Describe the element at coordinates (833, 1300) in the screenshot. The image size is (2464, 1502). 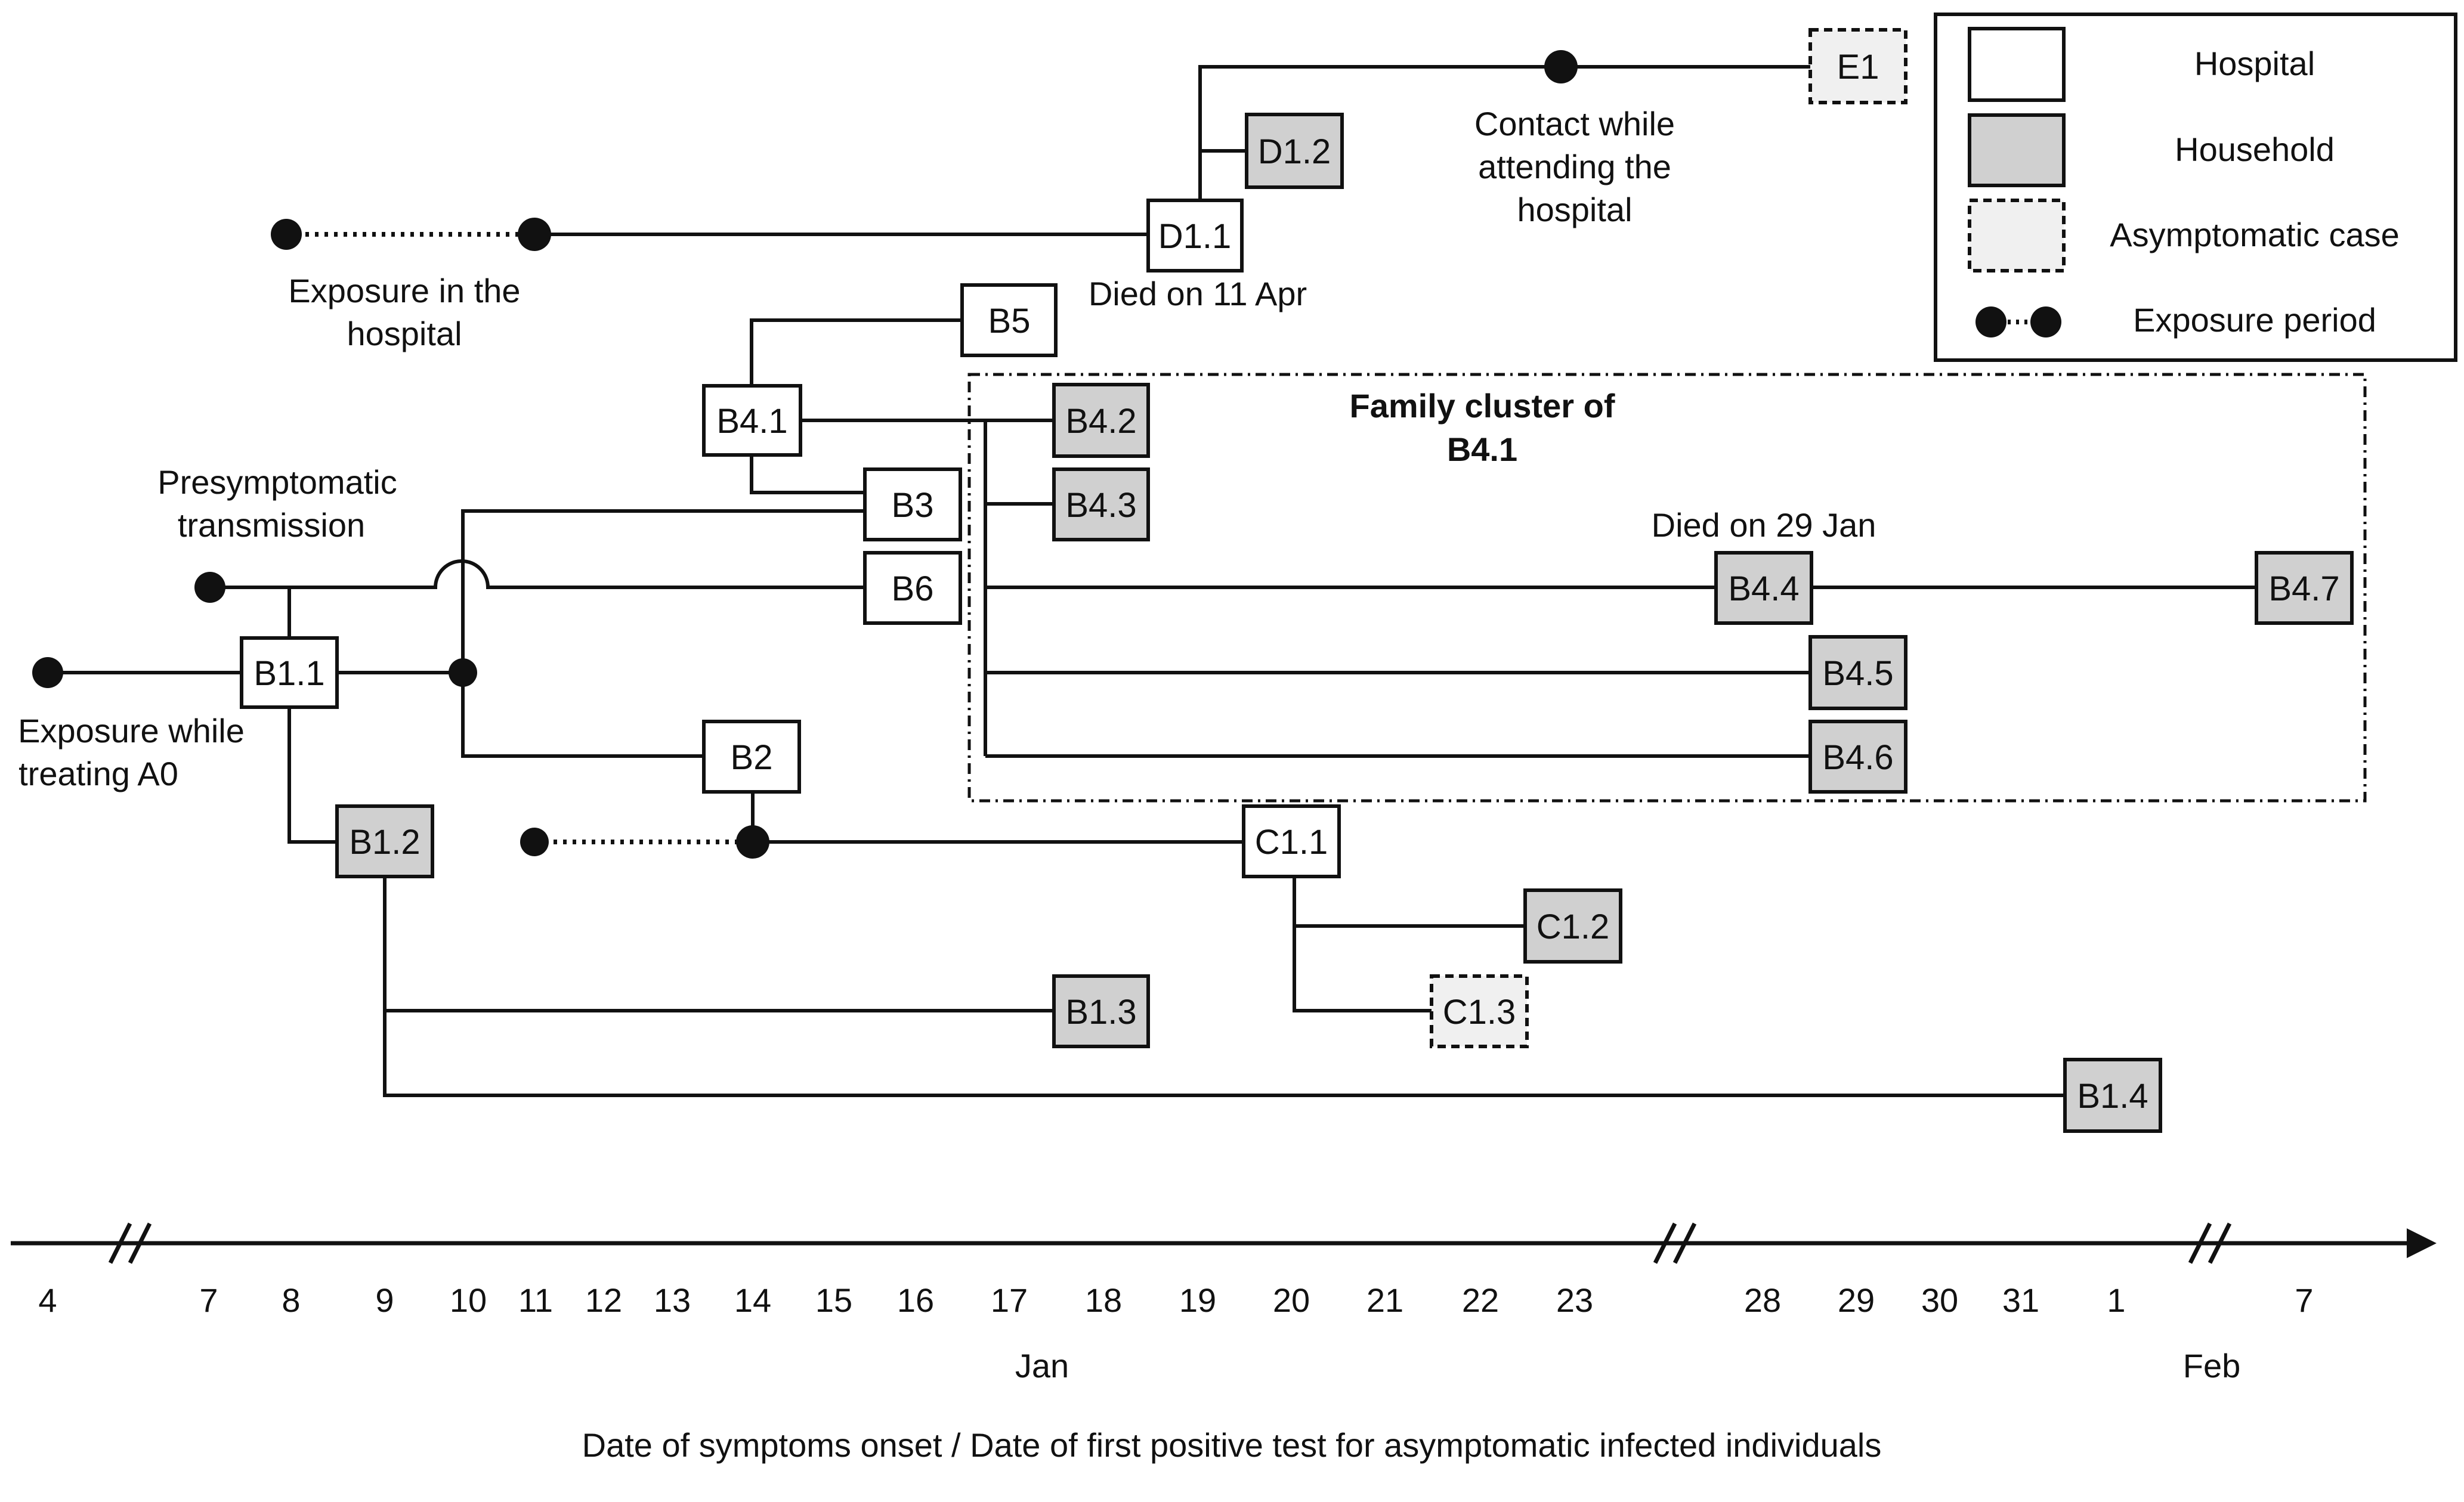
I see `axis-tick-label: 15` at that location.